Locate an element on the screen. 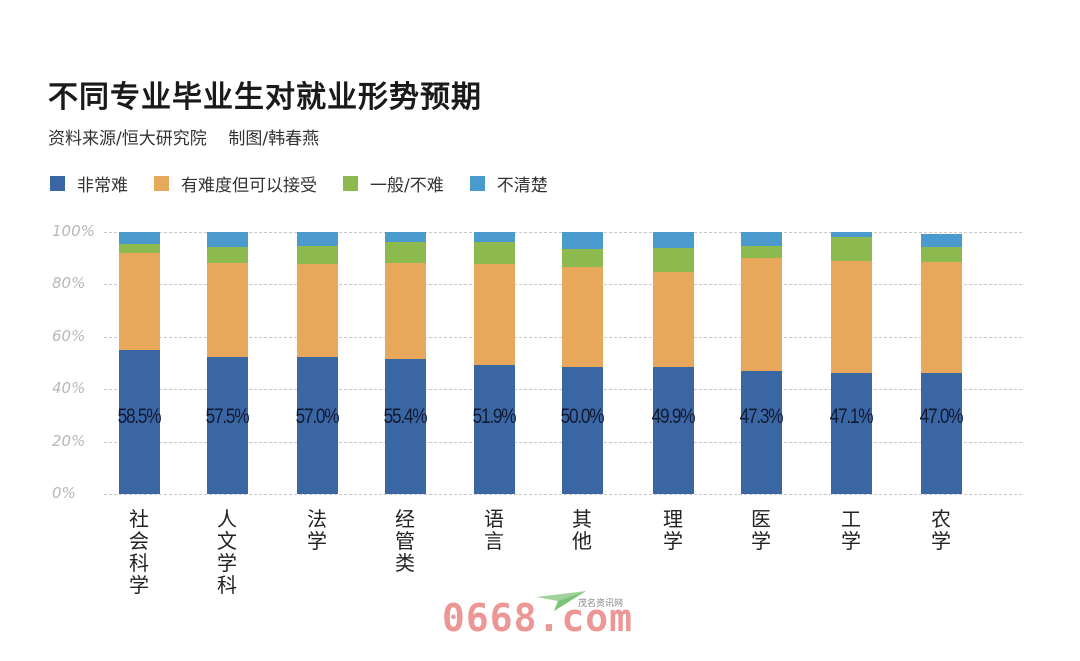 The image size is (1080, 661). data-label: 47.0% is located at coordinates (941, 416).